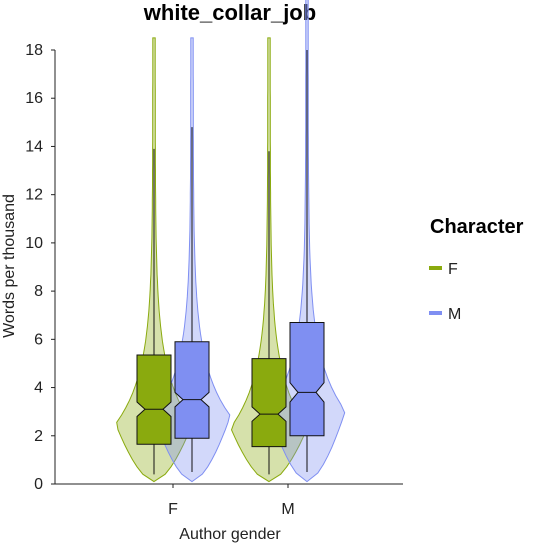 Image resolution: width=534 pixels, height=543 pixels. I want to click on x-tick-label-M: M, so click(287, 509).